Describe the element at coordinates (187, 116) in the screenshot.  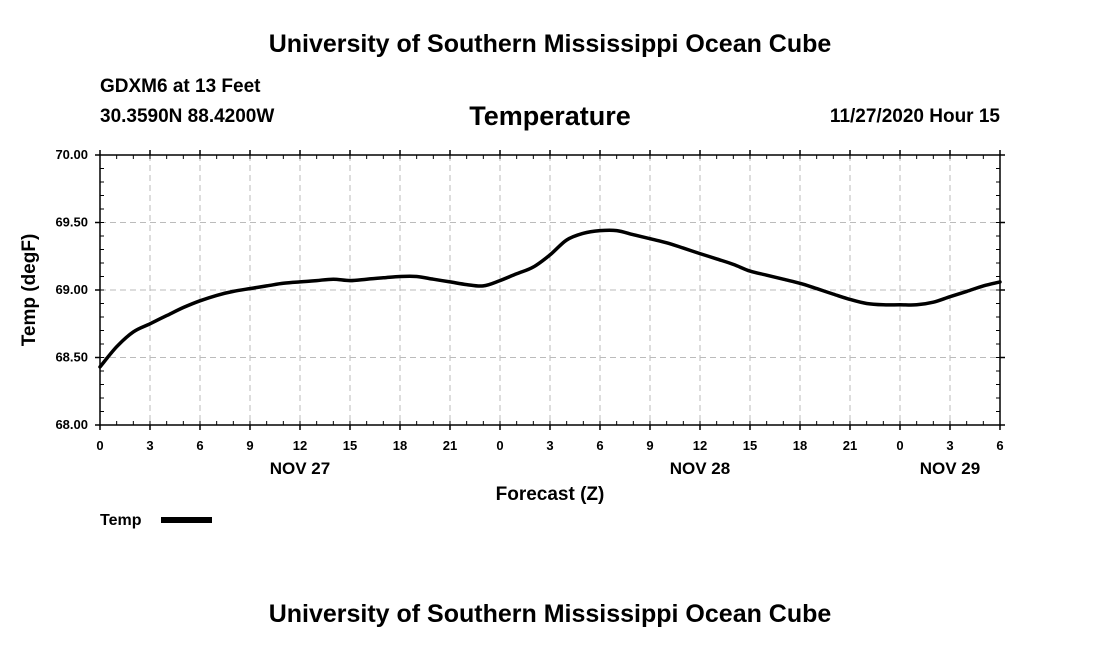
I see `station-coordinates: 30.3590N 88.4200W` at that location.